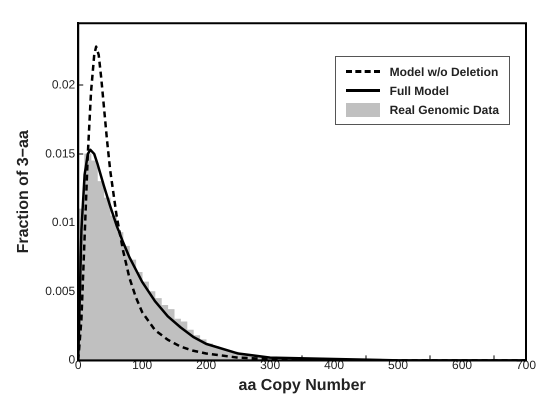 The width and height of the screenshot is (548, 407). Describe the element at coordinates (60, 291) in the screenshot. I see `y-tick-label: 0.005` at that location.